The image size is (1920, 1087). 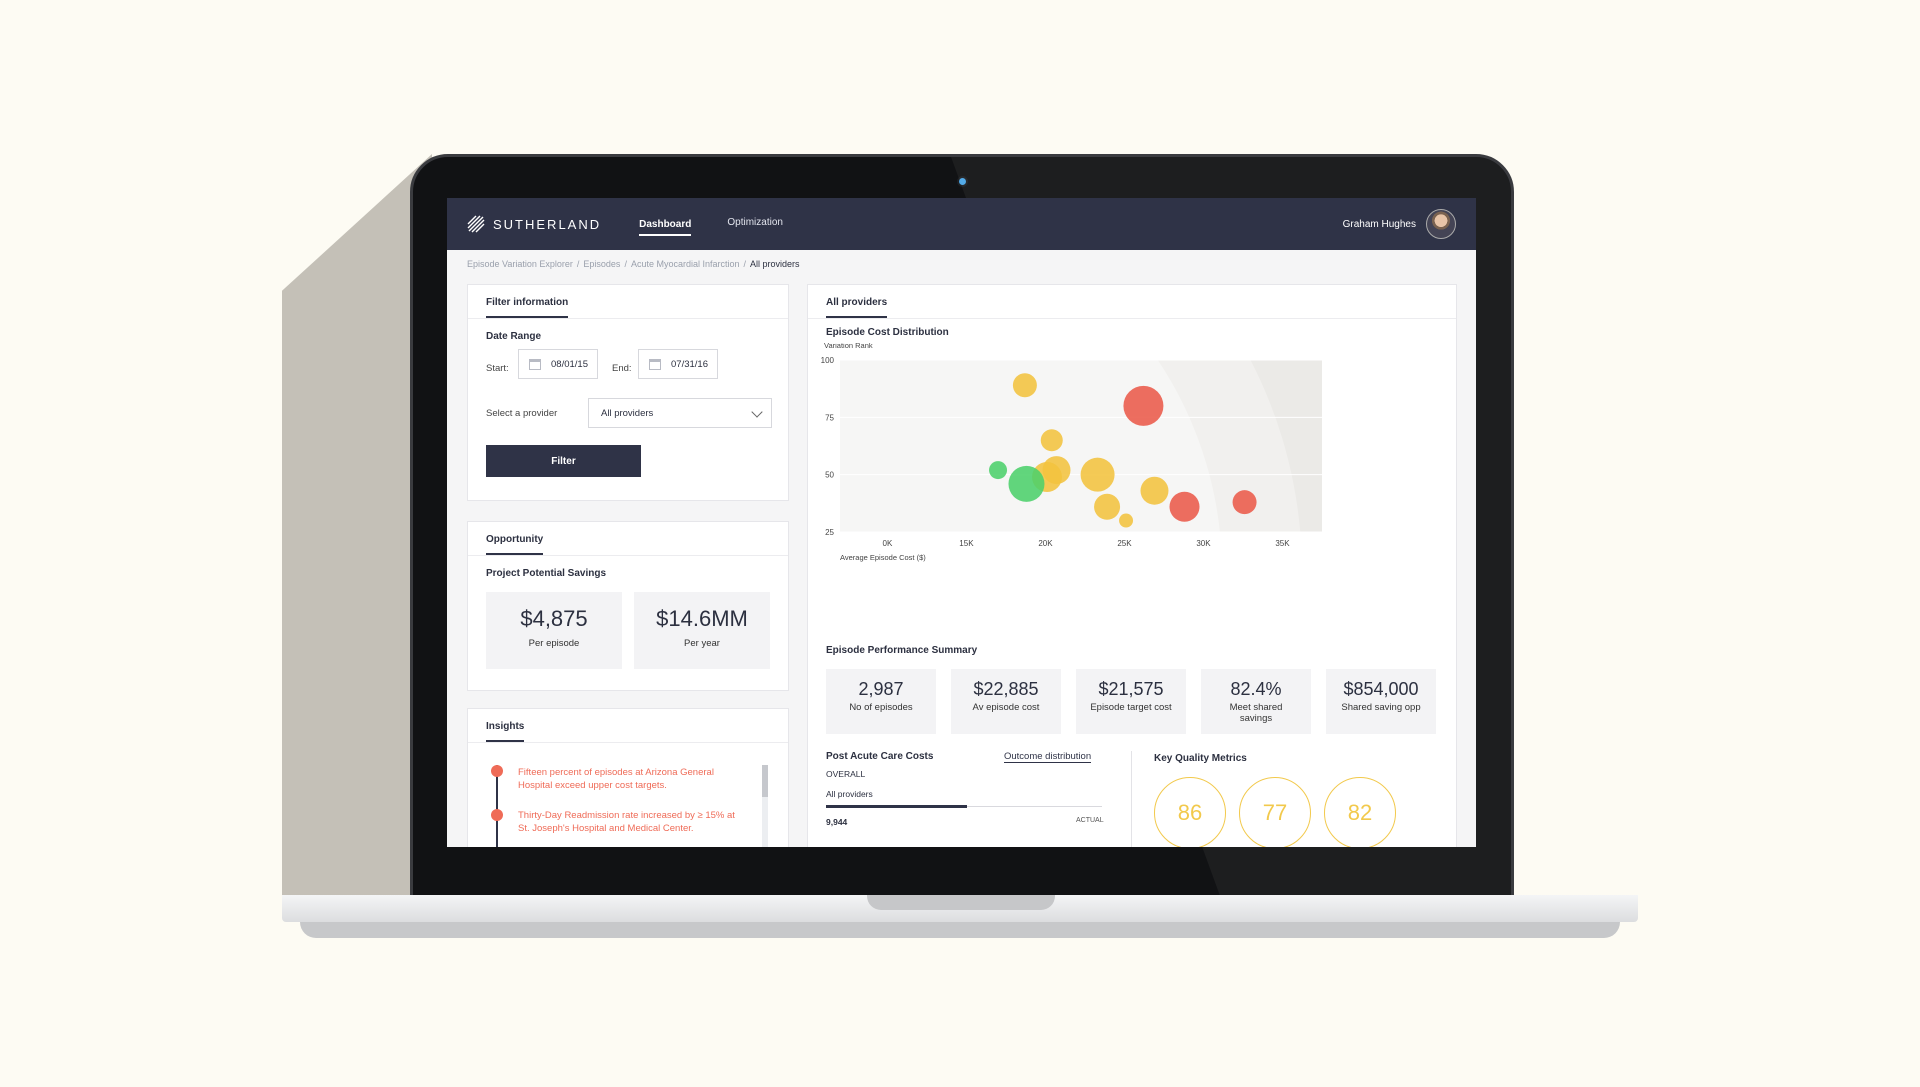 What do you see at coordinates (1203, 543) in the screenshot?
I see `x-tick-label: 30K` at bounding box center [1203, 543].